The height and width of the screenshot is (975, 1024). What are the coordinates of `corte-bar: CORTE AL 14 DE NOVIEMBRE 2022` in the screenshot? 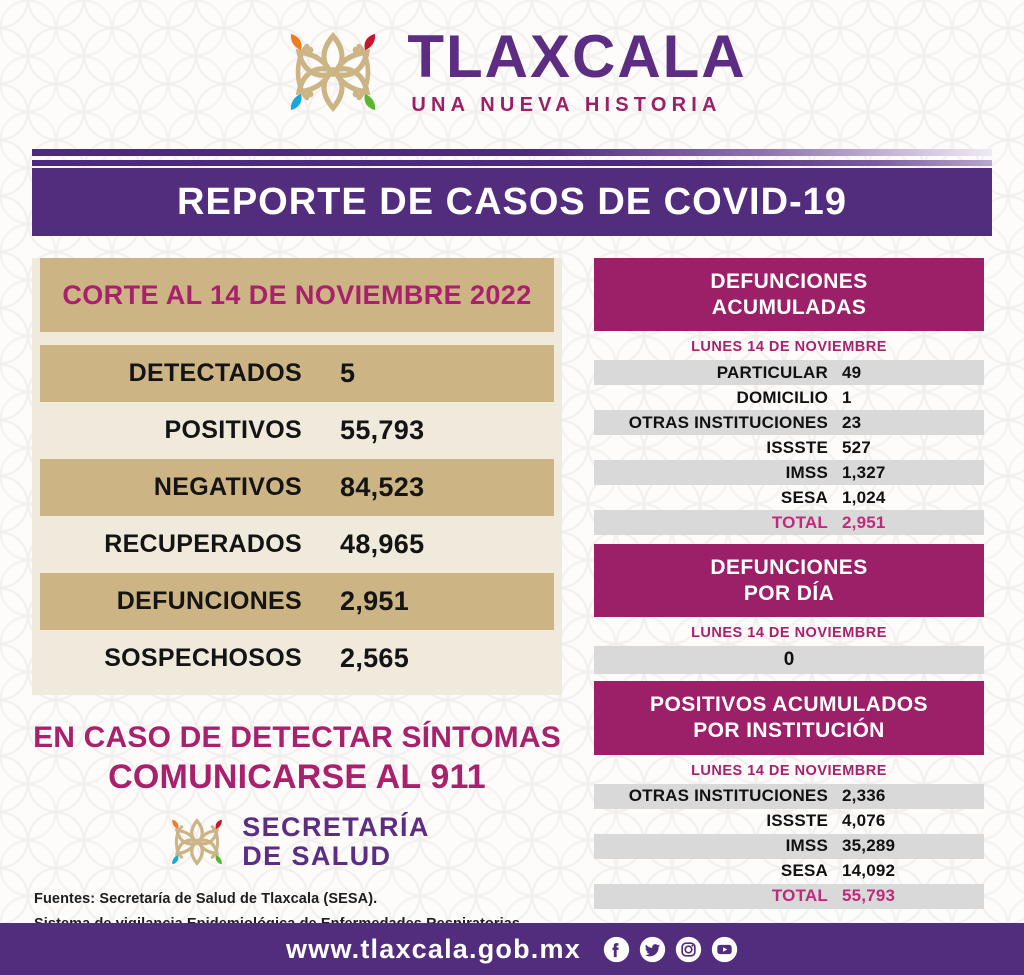 It's located at (297, 295).